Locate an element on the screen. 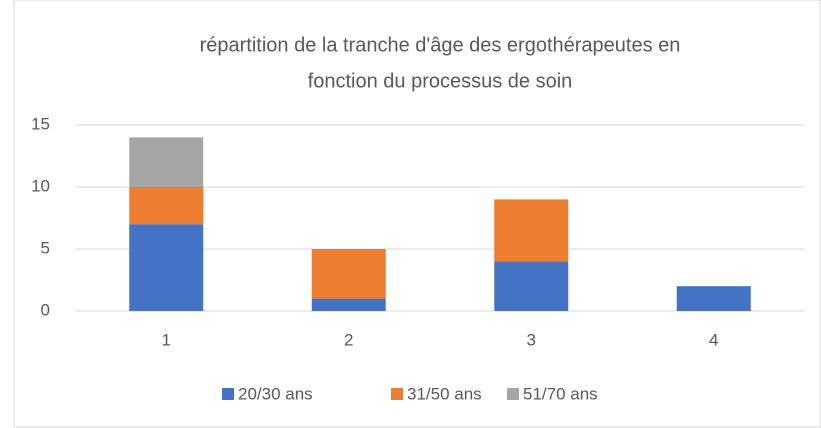 The height and width of the screenshot is (428, 821). legend-label: 20/30 ans is located at coordinates (275, 393).